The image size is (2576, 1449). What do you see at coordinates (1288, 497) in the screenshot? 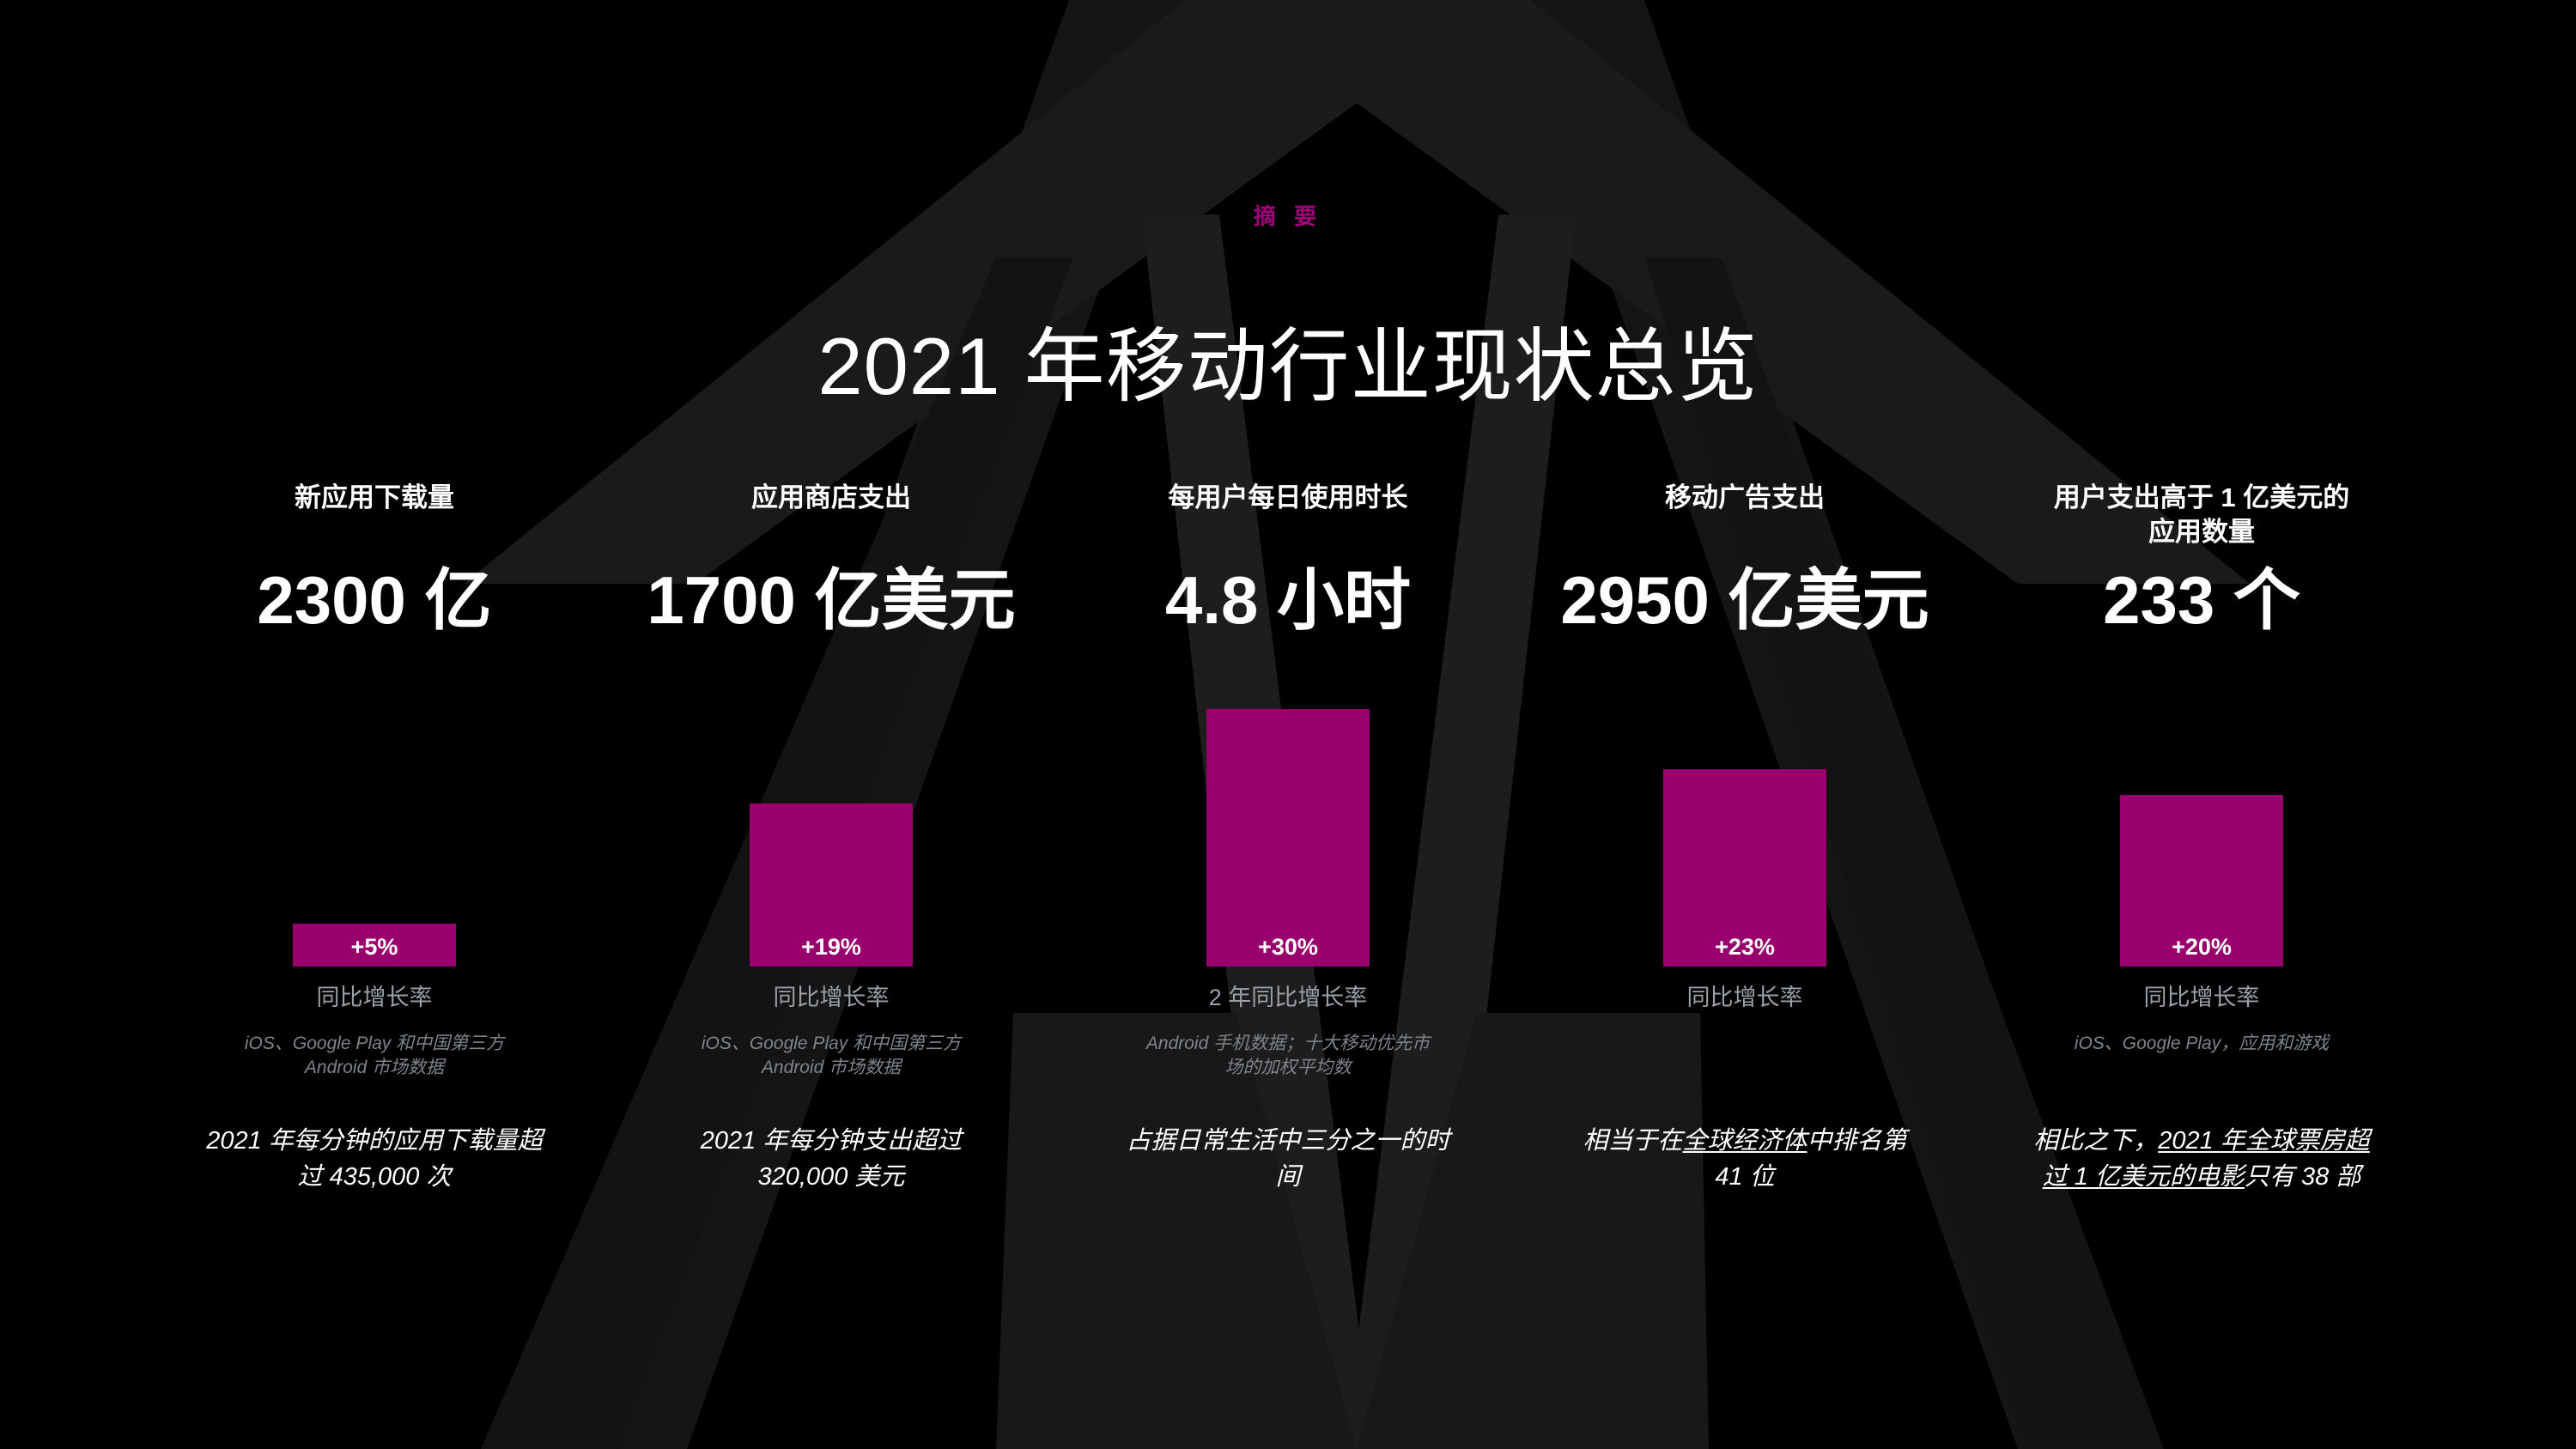
I see `stat-label: 每用户每日使用时长` at bounding box center [1288, 497].